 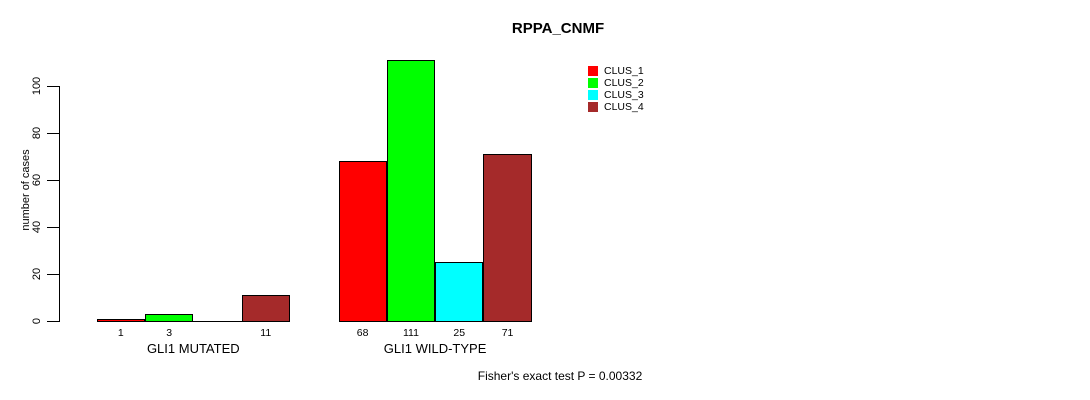 What do you see at coordinates (193, 348) in the screenshot?
I see `group-label-gli1-mutated: GLI1 MUTATED` at bounding box center [193, 348].